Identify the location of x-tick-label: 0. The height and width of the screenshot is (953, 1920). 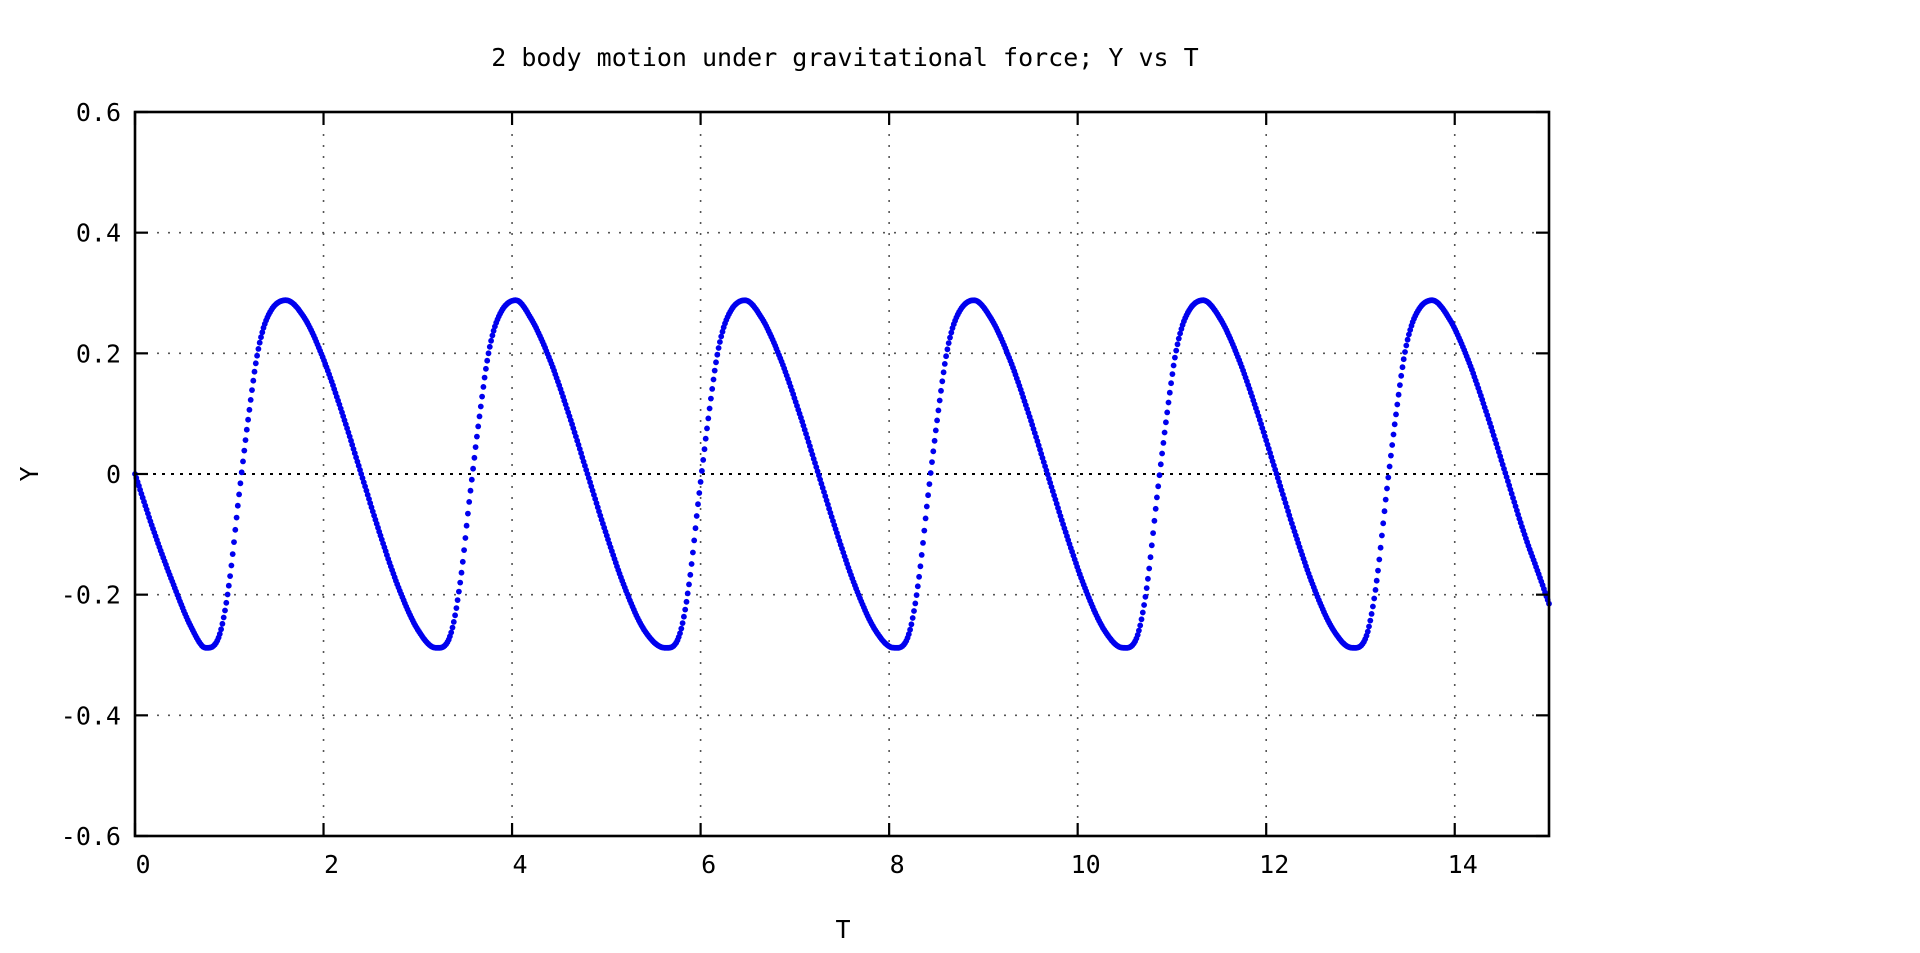
(142, 864).